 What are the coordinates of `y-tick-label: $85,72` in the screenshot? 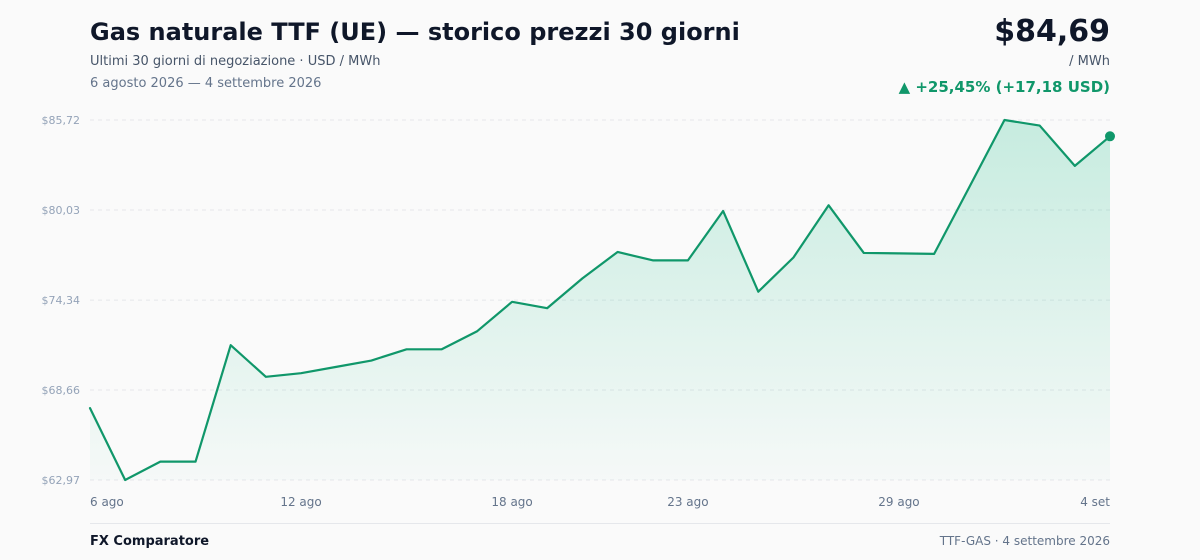 It's located at (61, 120).